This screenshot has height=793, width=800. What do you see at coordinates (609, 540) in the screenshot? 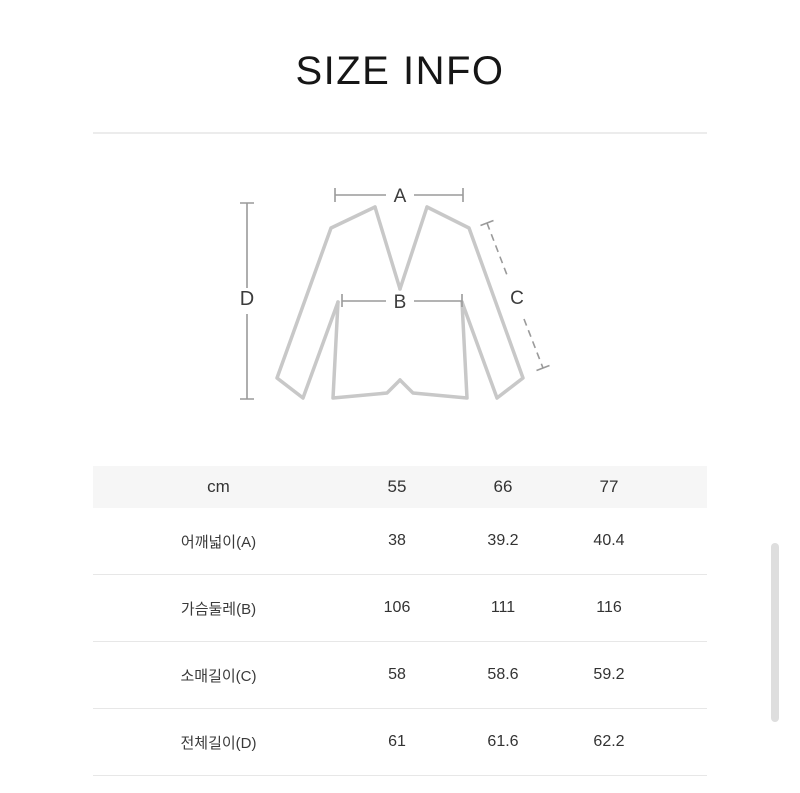
I see `row-value: 40.4` at bounding box center [609, 540].